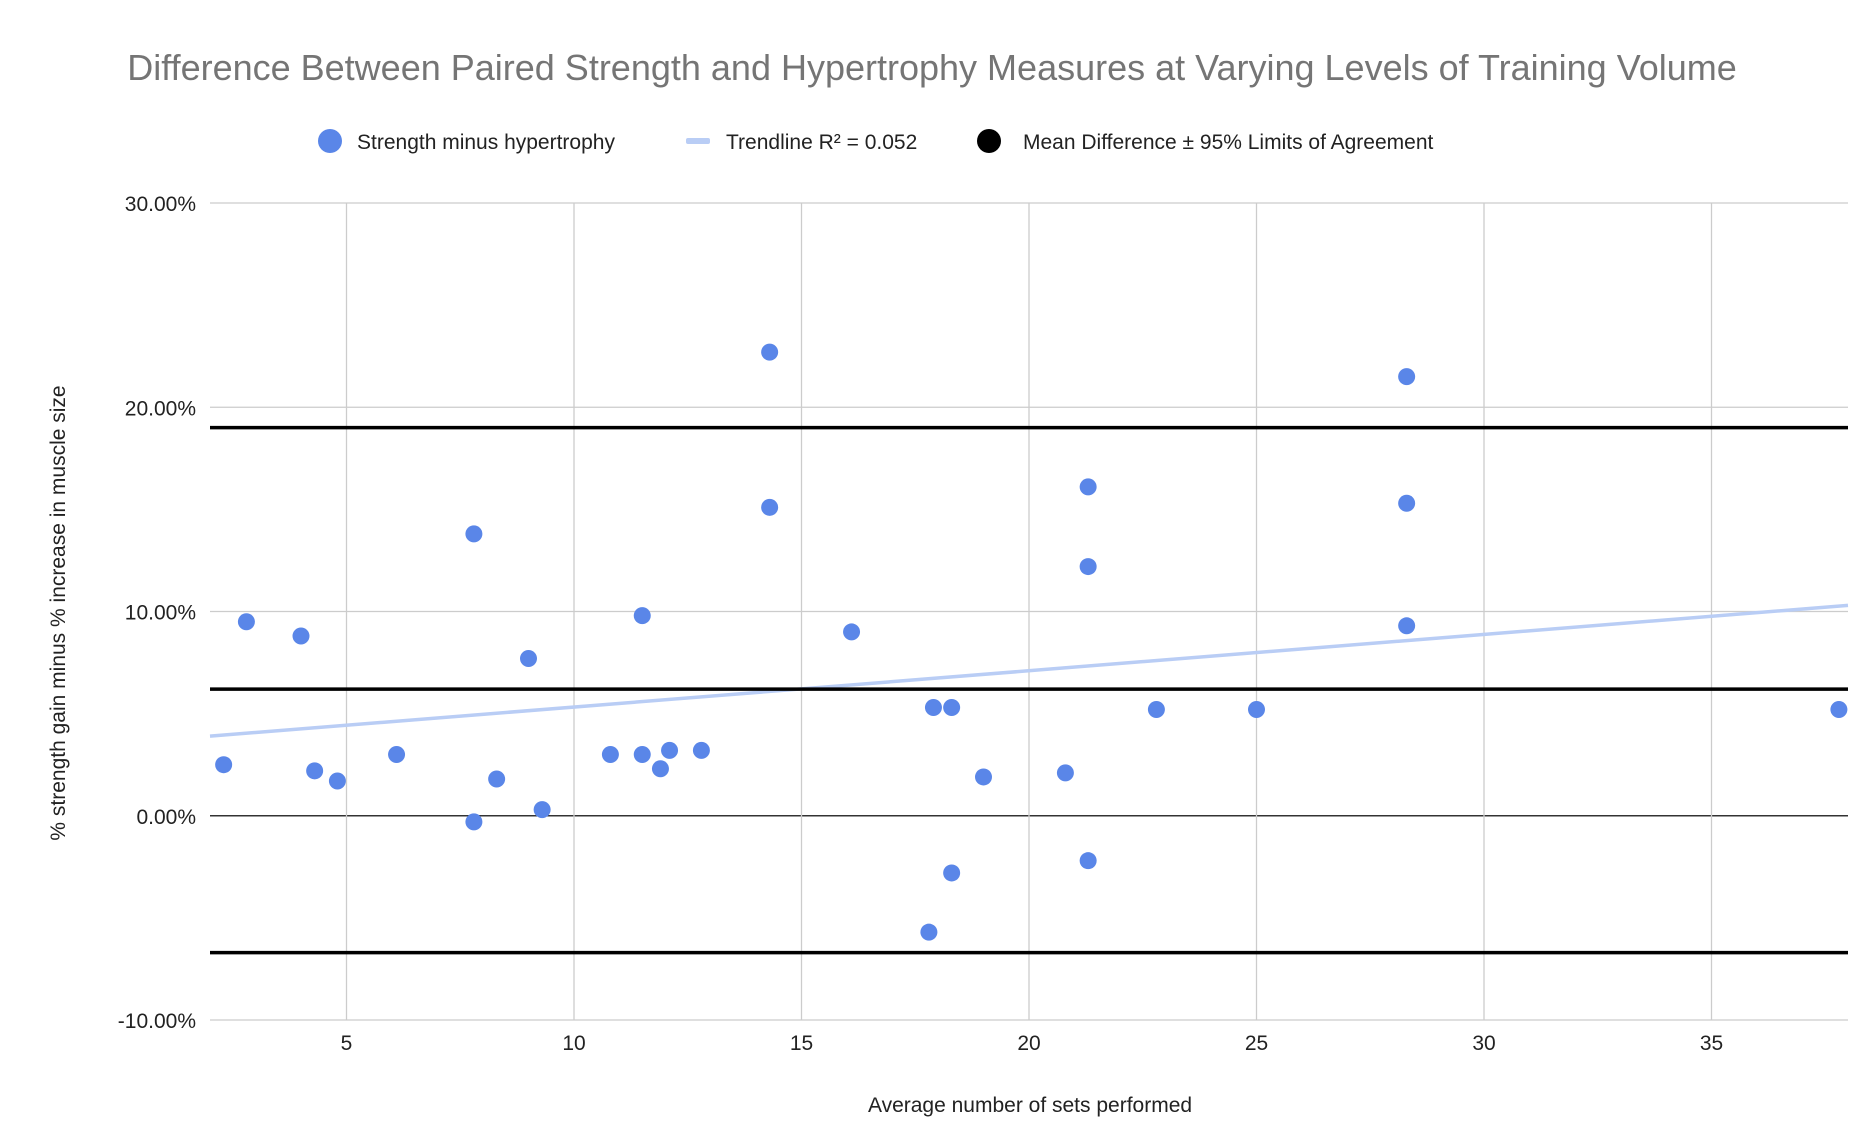  What do you see at coordinates (1030, 1105) in the screenshot?
I see `x-axis-label: Average number of sets performed` at bounding box center [1030, 1105].